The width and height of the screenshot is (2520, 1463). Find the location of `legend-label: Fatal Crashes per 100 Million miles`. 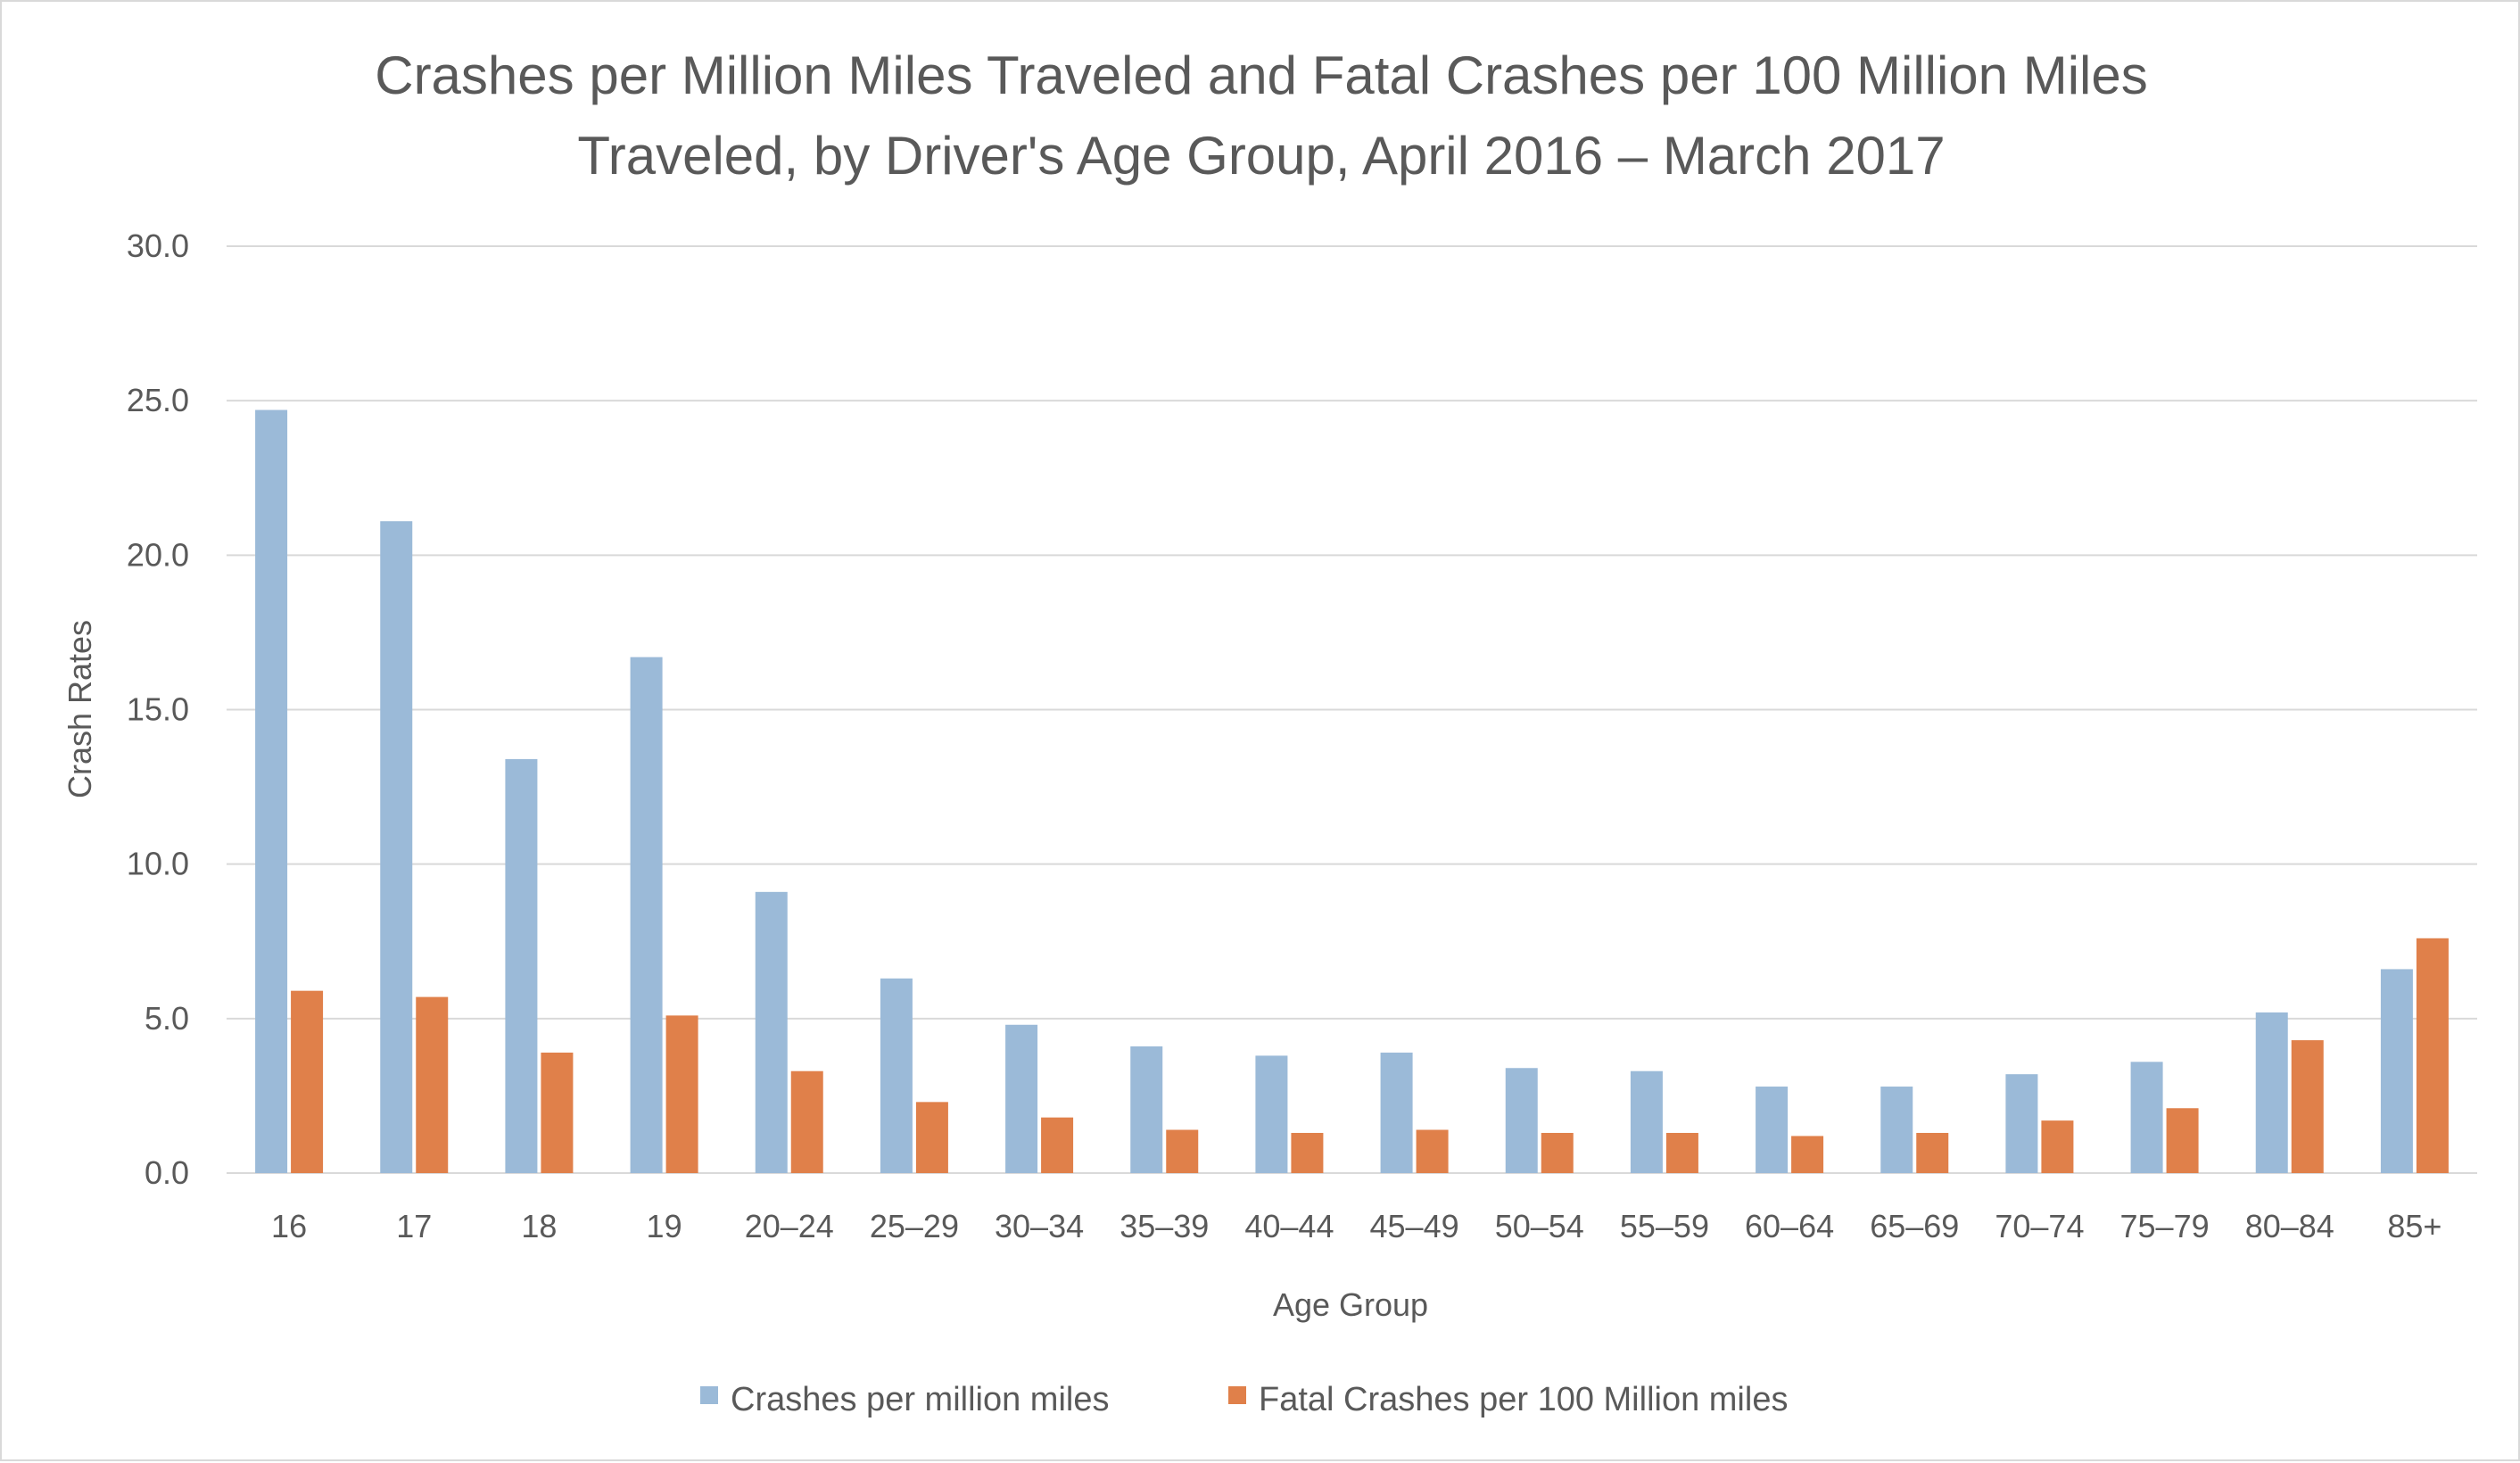

legend-label: Fatal Crashes per 100 Million miles is located at coordinates (1523, 1399).